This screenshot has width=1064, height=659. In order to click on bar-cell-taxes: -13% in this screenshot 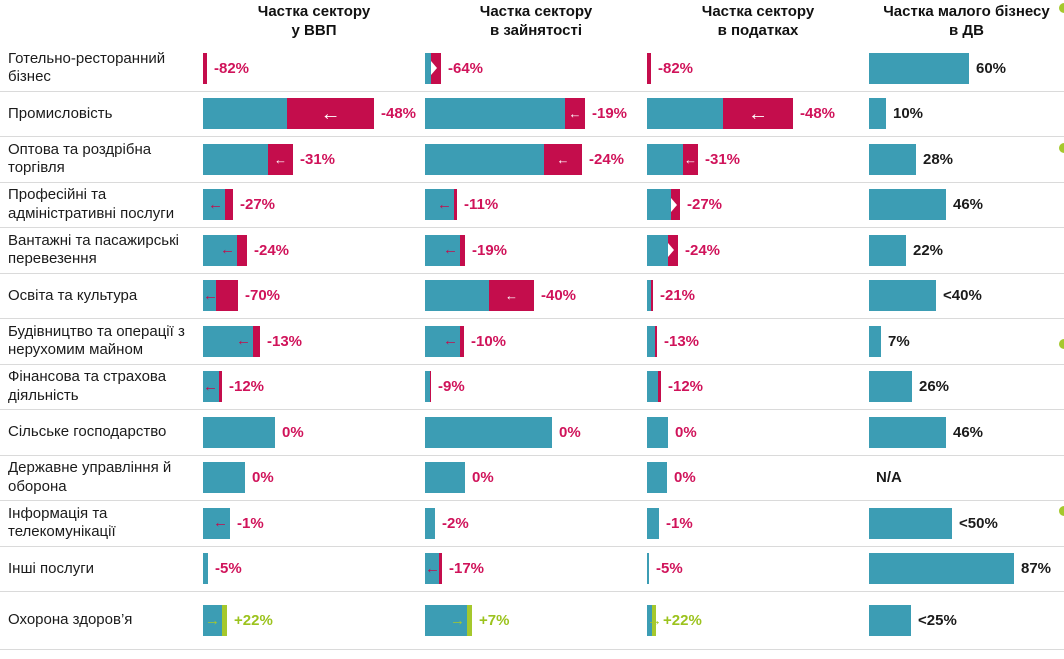, I will do `click(758, 341)`.